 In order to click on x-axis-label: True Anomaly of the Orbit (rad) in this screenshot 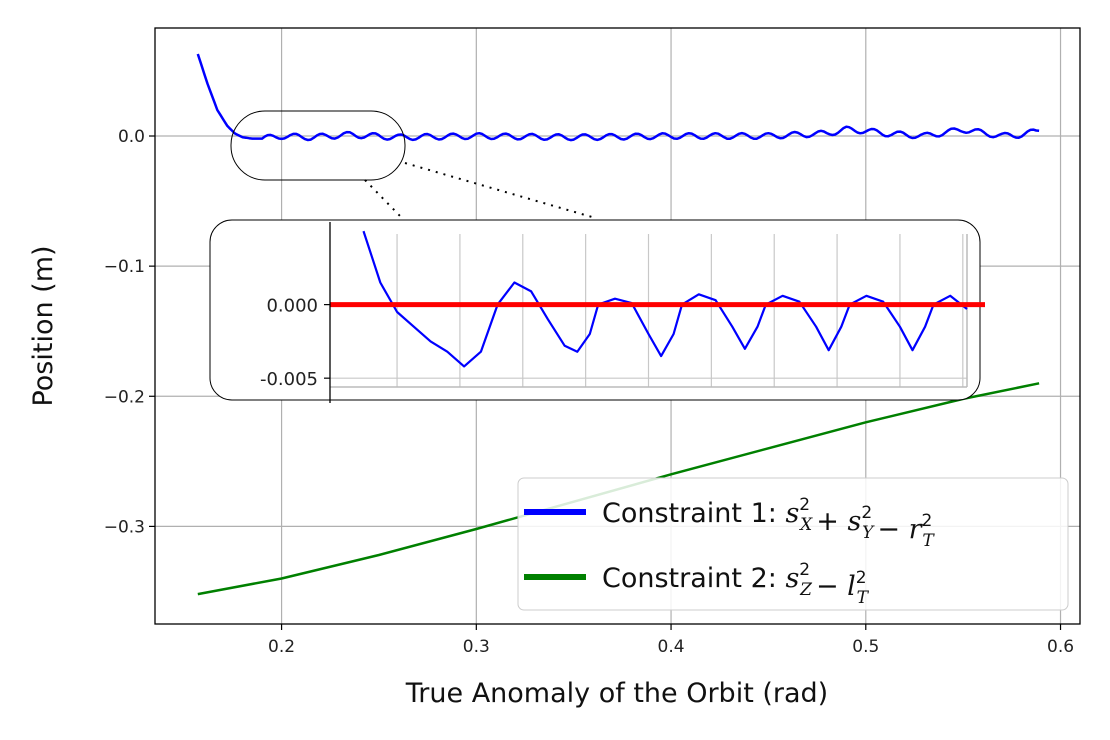, I will do `click(616, 693)`.